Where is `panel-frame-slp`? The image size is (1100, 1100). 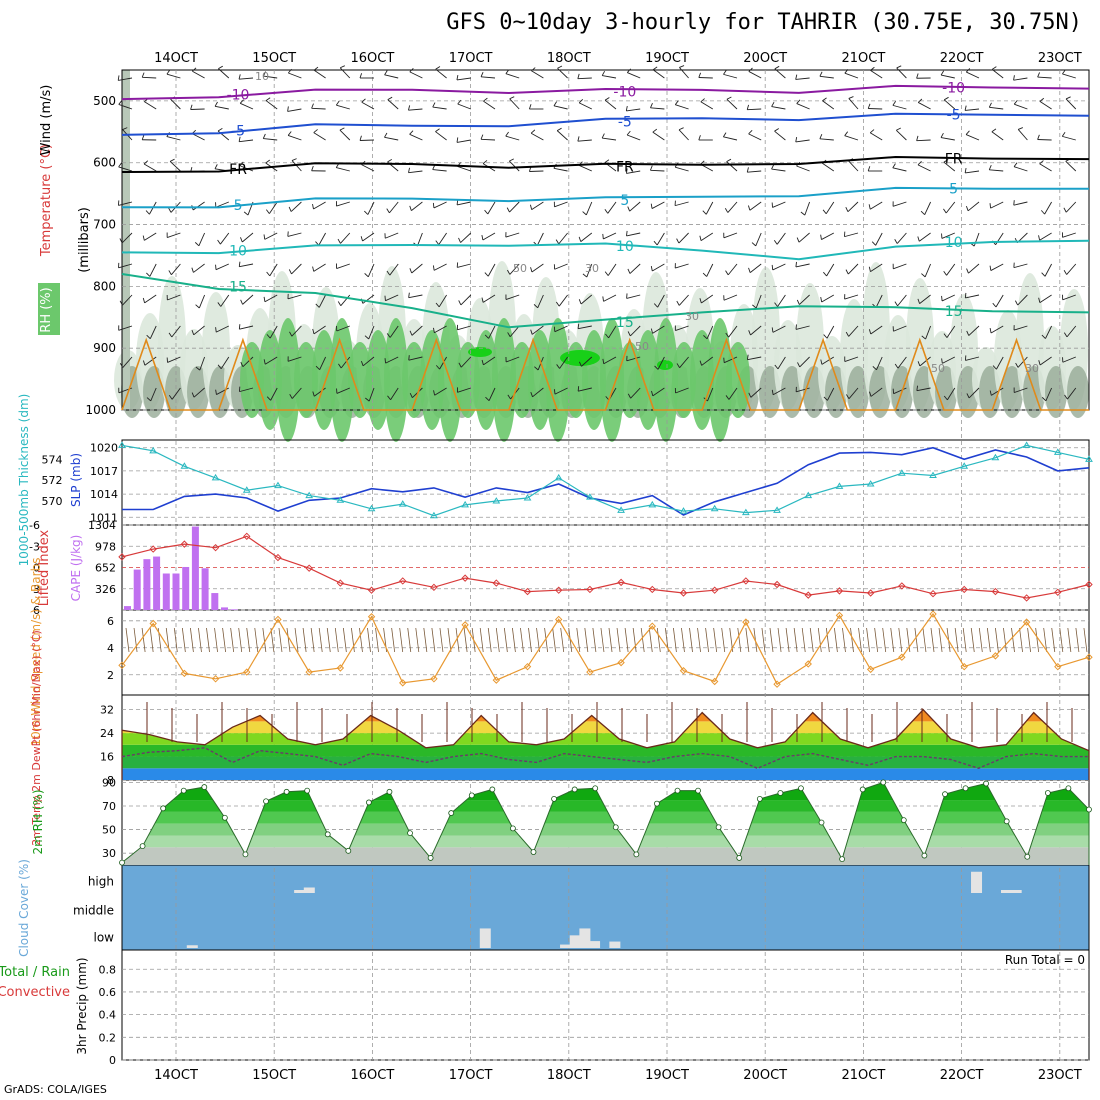 panel-frame-slp is located at coordinates (605, 482).